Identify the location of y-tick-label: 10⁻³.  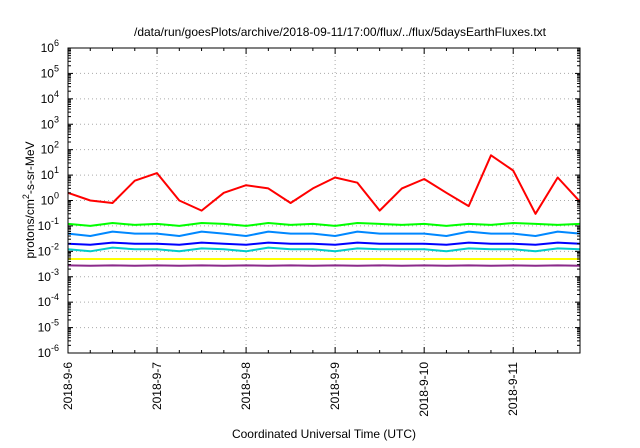
(48, 275).